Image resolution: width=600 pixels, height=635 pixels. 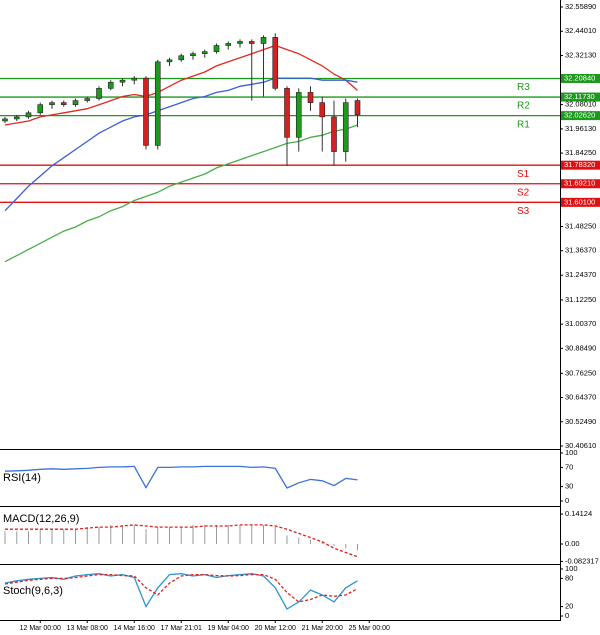 I want to click on y-tick-label: 31.36370, so click(x=580, y=250).